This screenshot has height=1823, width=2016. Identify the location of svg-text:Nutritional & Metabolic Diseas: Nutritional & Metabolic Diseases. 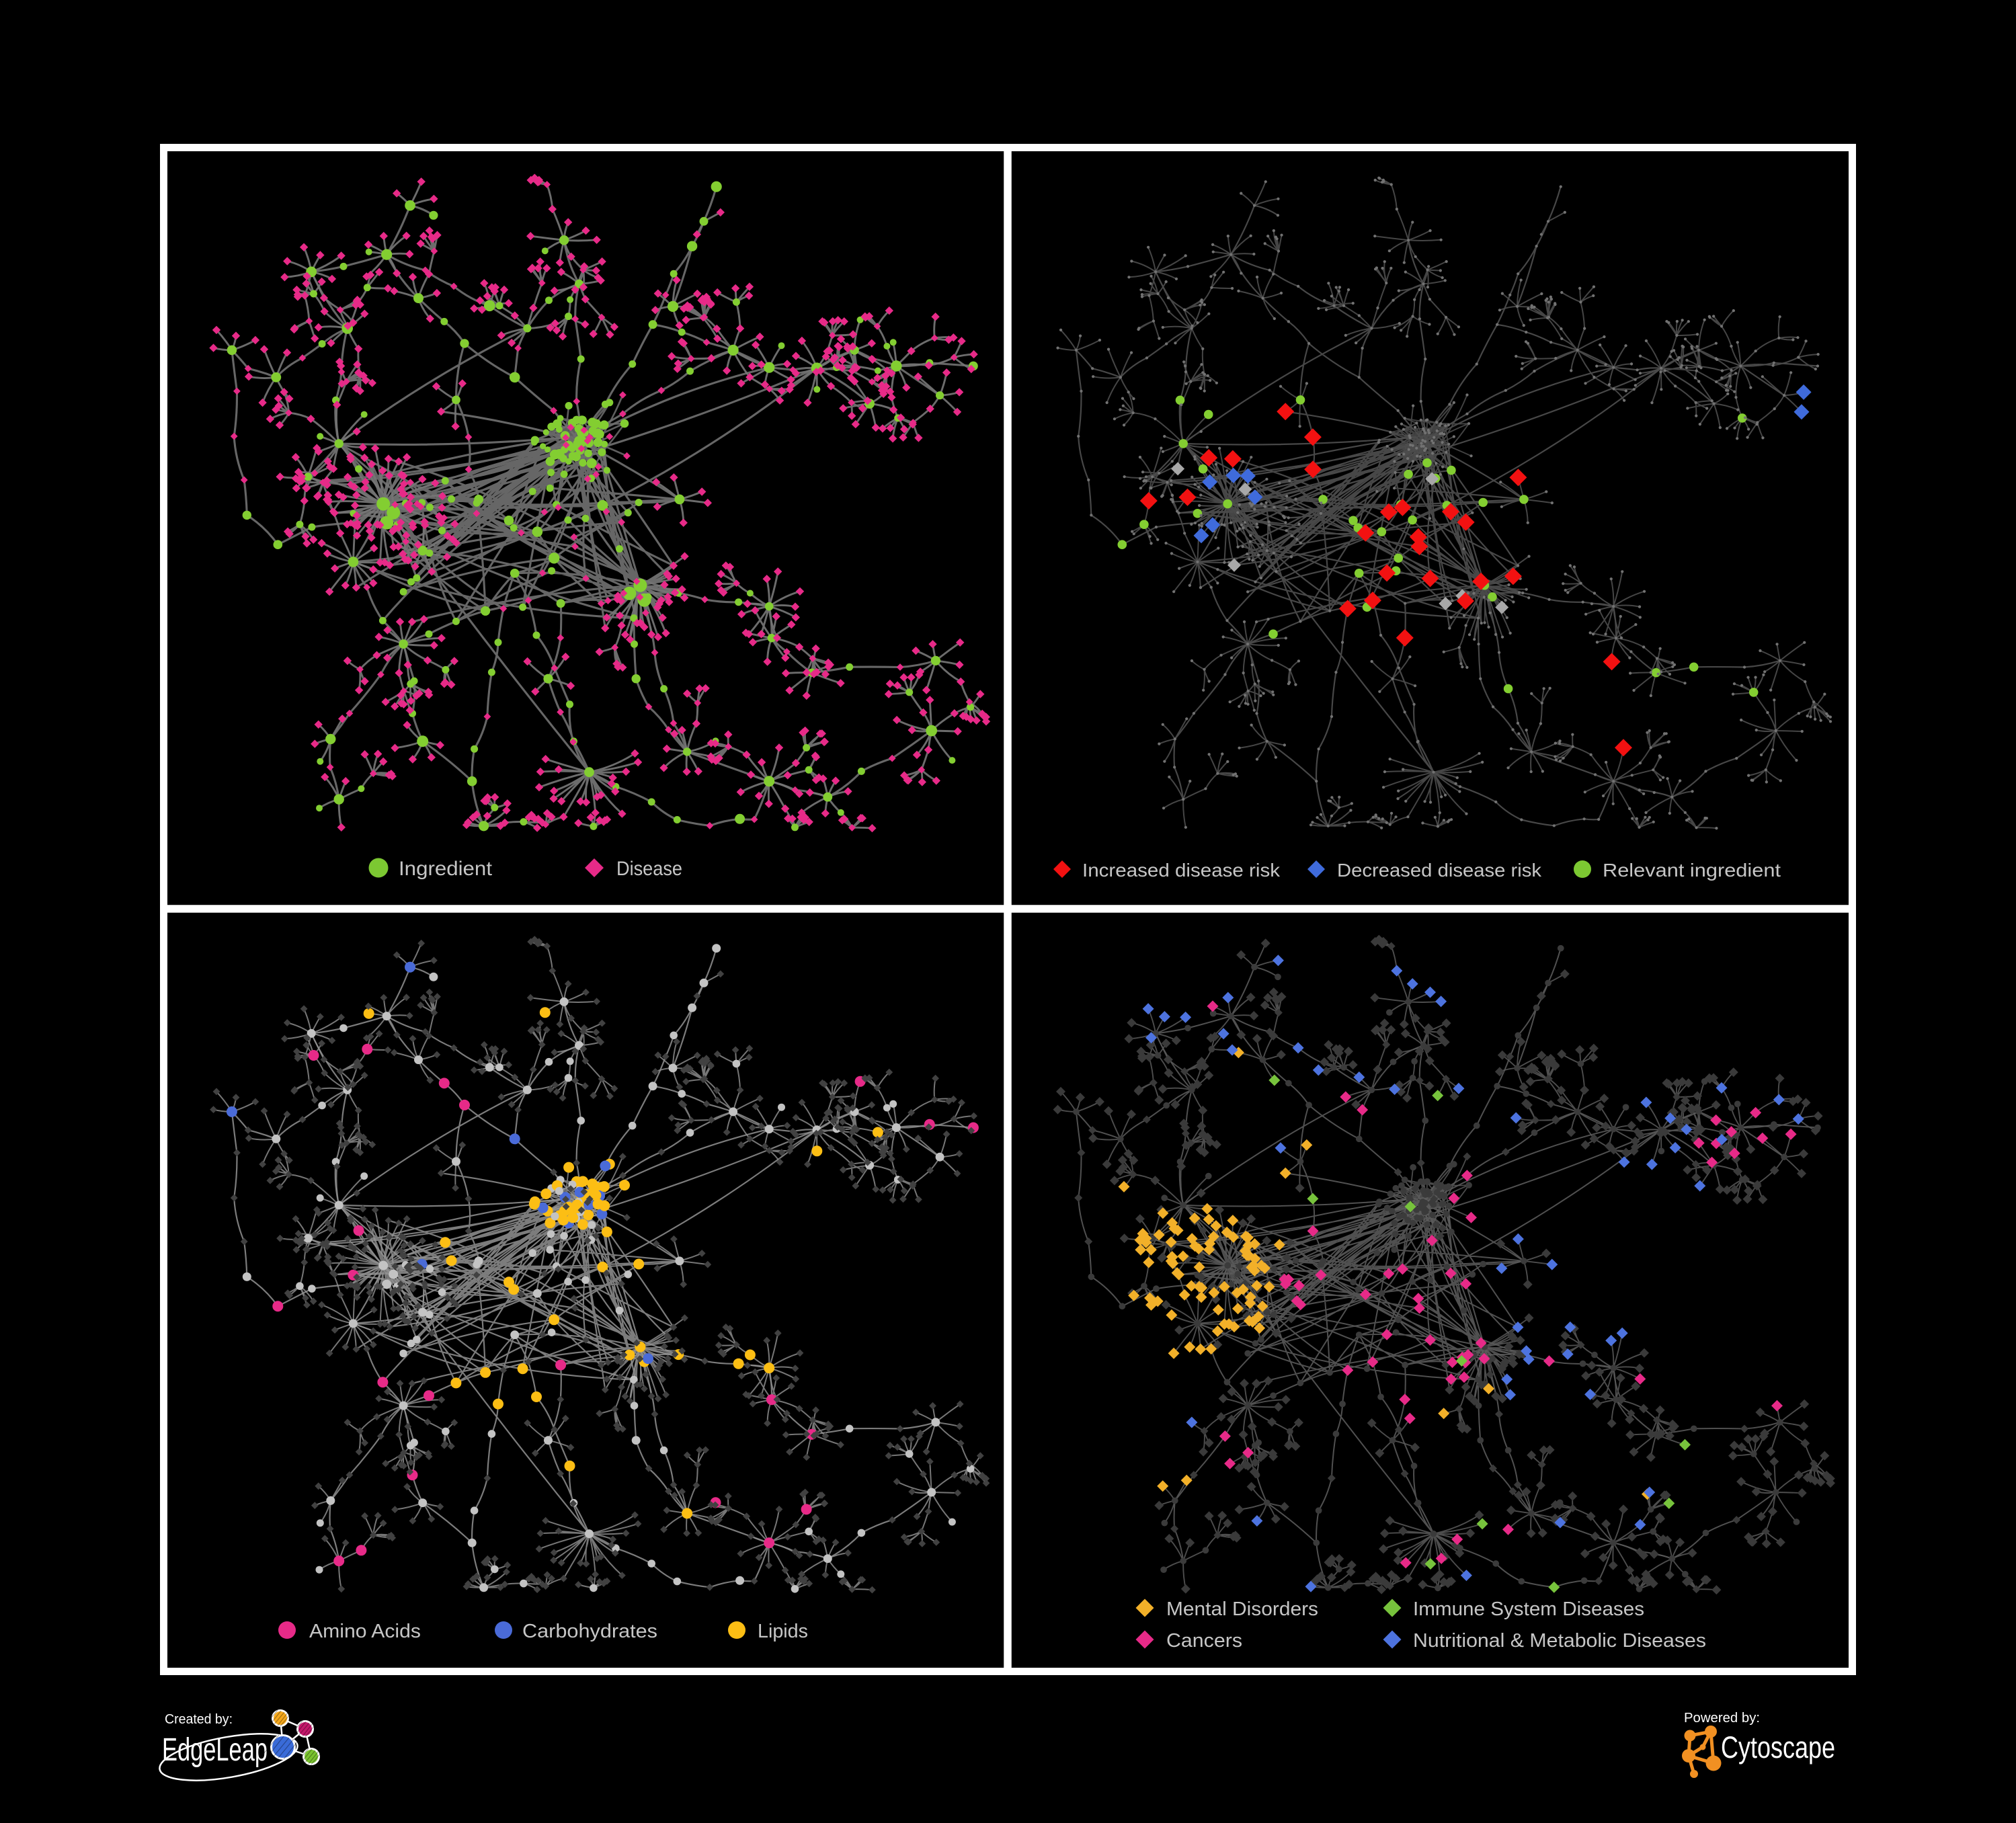
(1559, 1641).